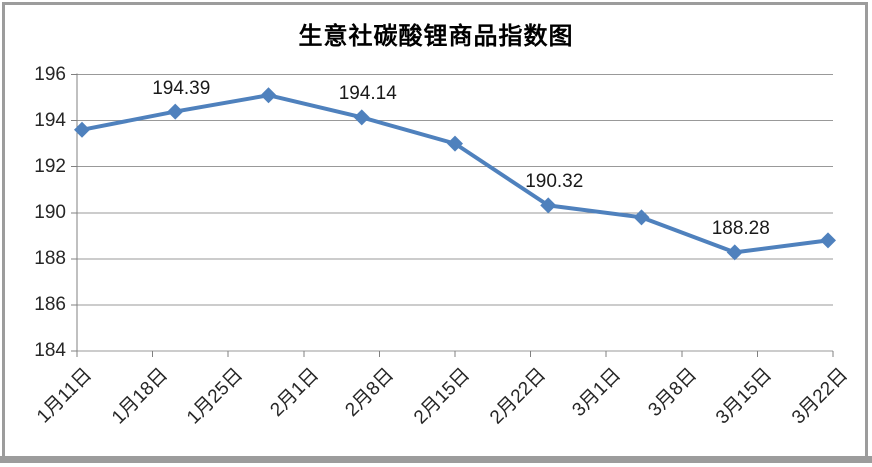 This screenshot has width=872, height=467. What do you see at coordinates (554, 182) in the screenshot?
I see `data-point-label: 190.32` at bounding box center [554, 182].